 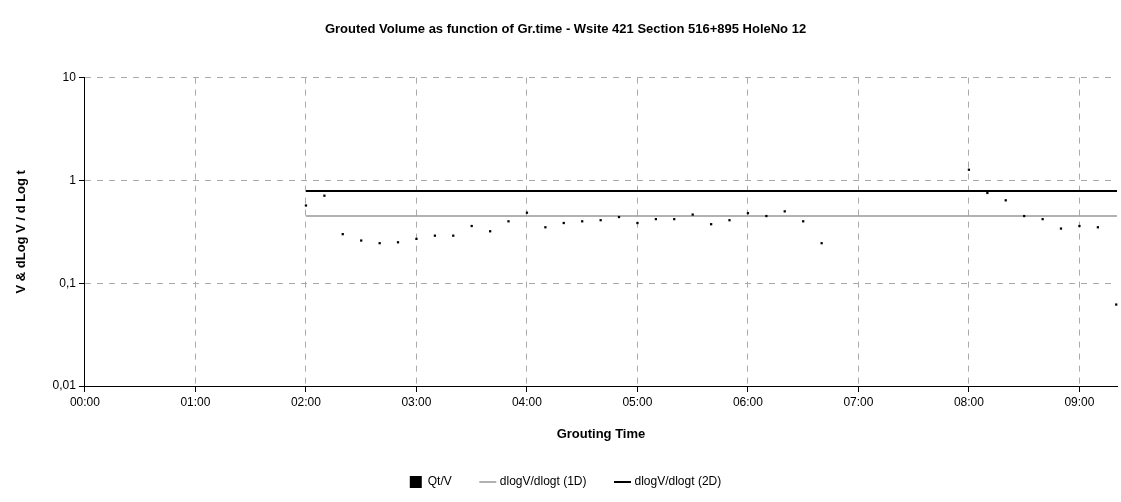 What do you see at coordinates (85, 401) in the screenshot?
I see `x-tick-label: 00:00` at bounding box center [85, 401].